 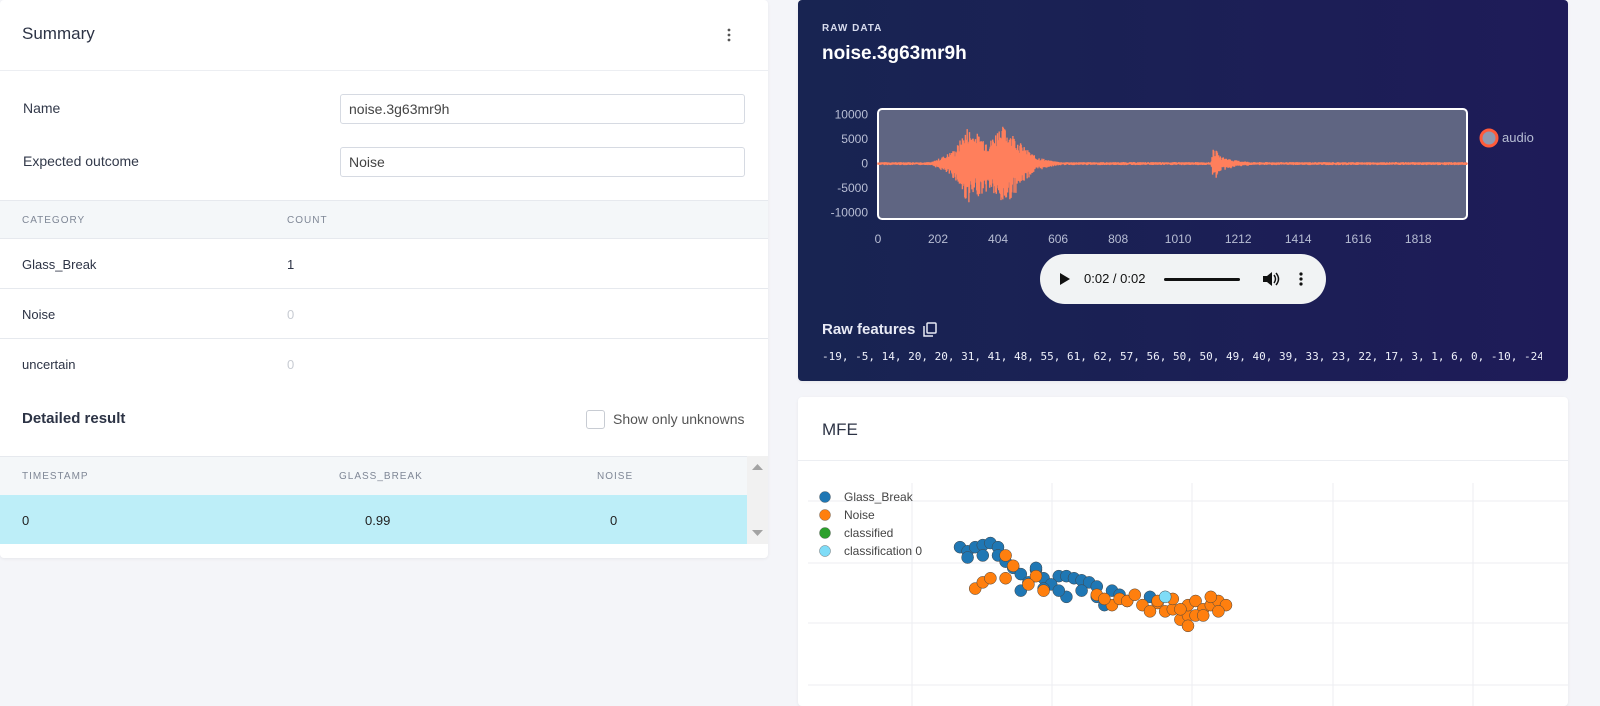 What do you see at coordinates (868, 533) in the screenshot?
I see `legend-label: classified` at bounding box center [868, 533].